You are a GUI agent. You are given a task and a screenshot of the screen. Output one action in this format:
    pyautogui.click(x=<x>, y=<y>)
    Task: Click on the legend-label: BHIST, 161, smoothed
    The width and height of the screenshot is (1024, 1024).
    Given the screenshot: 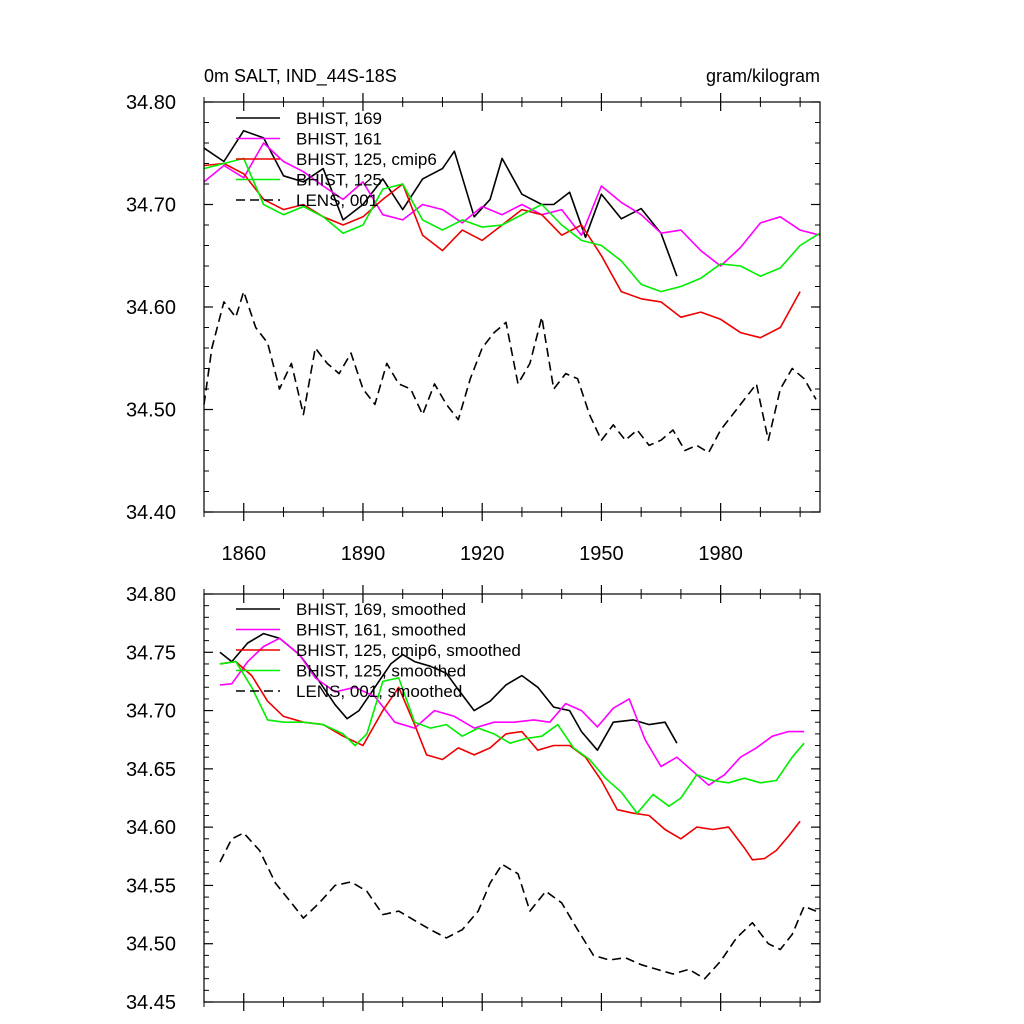 What is the action you would take?
    pyautogui.click(x=381, y=630)
    